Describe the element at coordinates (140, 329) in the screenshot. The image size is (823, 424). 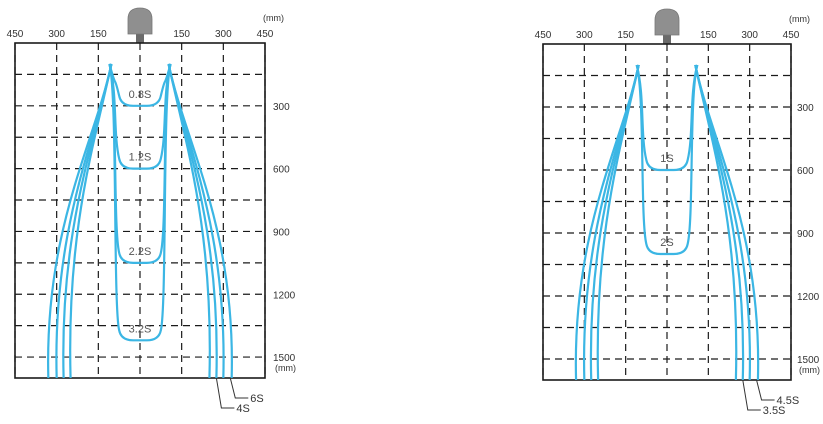
I see `curve-label: 3.2S` at that location.